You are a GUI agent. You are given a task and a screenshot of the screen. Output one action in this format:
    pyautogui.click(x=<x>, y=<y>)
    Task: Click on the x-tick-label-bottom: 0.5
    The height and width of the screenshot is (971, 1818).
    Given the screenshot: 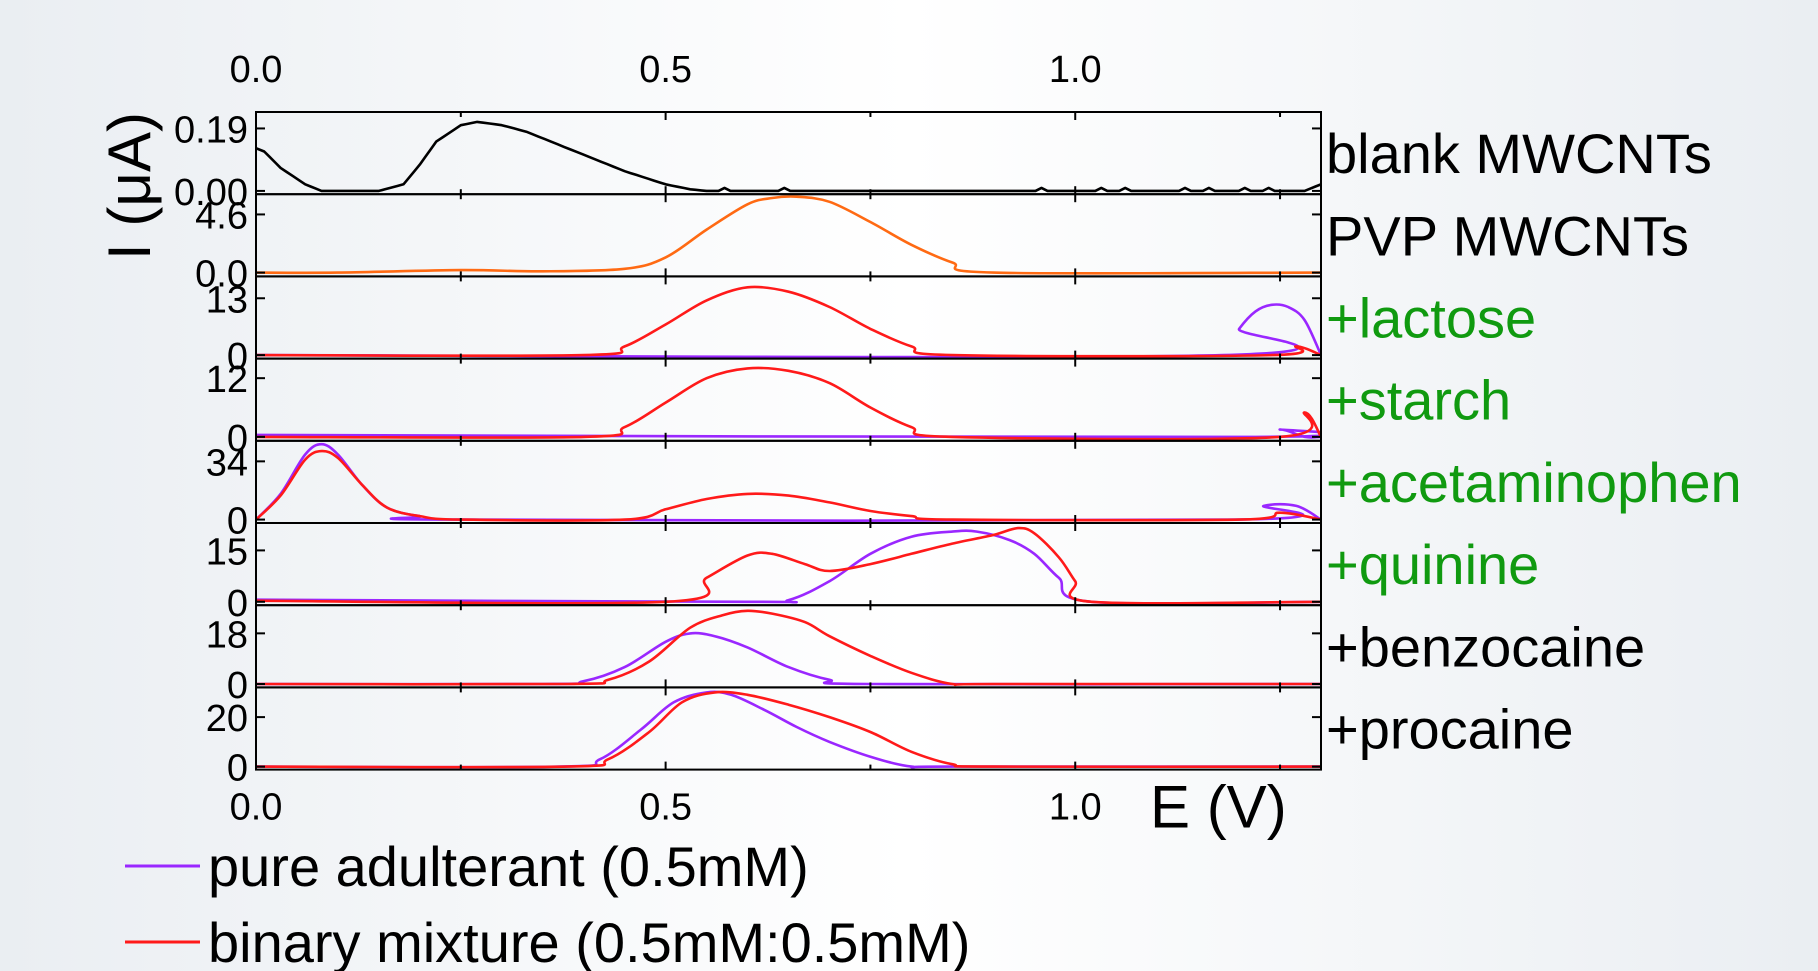 What is the action you would take?
    pyautogui.click(x=665, y=808)
    